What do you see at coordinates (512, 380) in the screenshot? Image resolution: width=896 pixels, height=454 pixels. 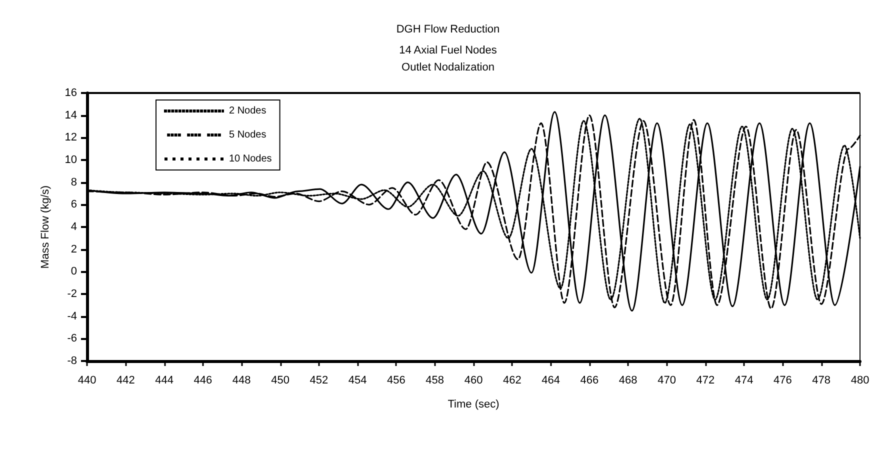 I see `x-tick-label: 462` at bounding box center [512, 380].